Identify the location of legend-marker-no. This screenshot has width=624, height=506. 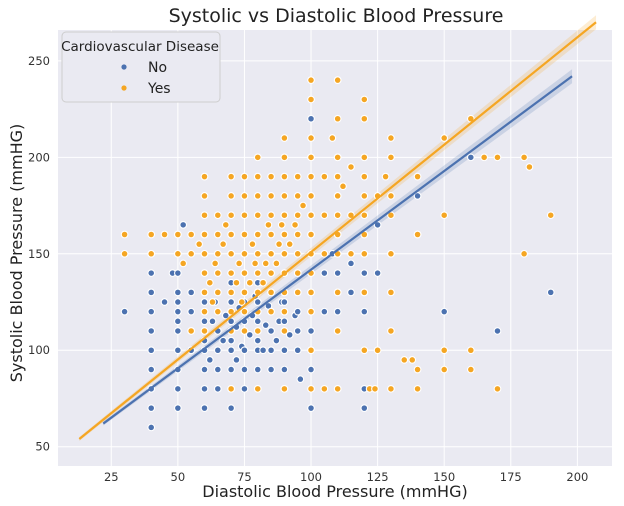
(124, 67).